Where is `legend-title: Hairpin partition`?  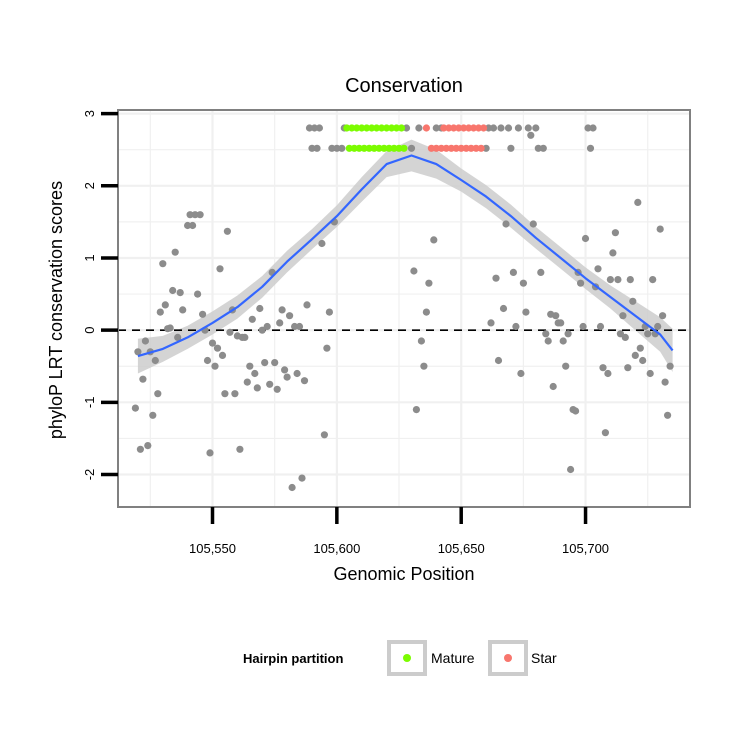 legend-title: Hairpin partition is located at coordinates (293, 658).